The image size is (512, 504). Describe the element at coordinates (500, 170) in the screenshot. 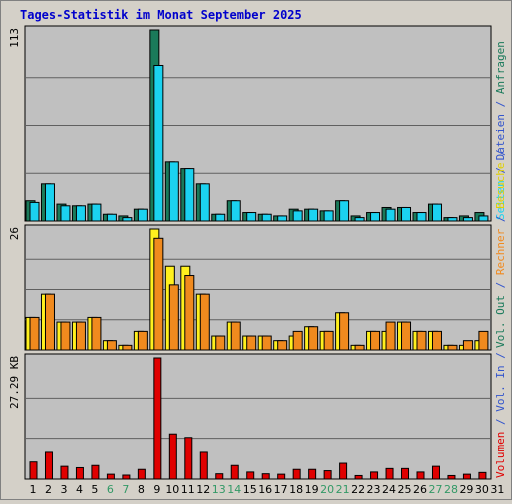

I see `legend-part-top-1: /` at that location.